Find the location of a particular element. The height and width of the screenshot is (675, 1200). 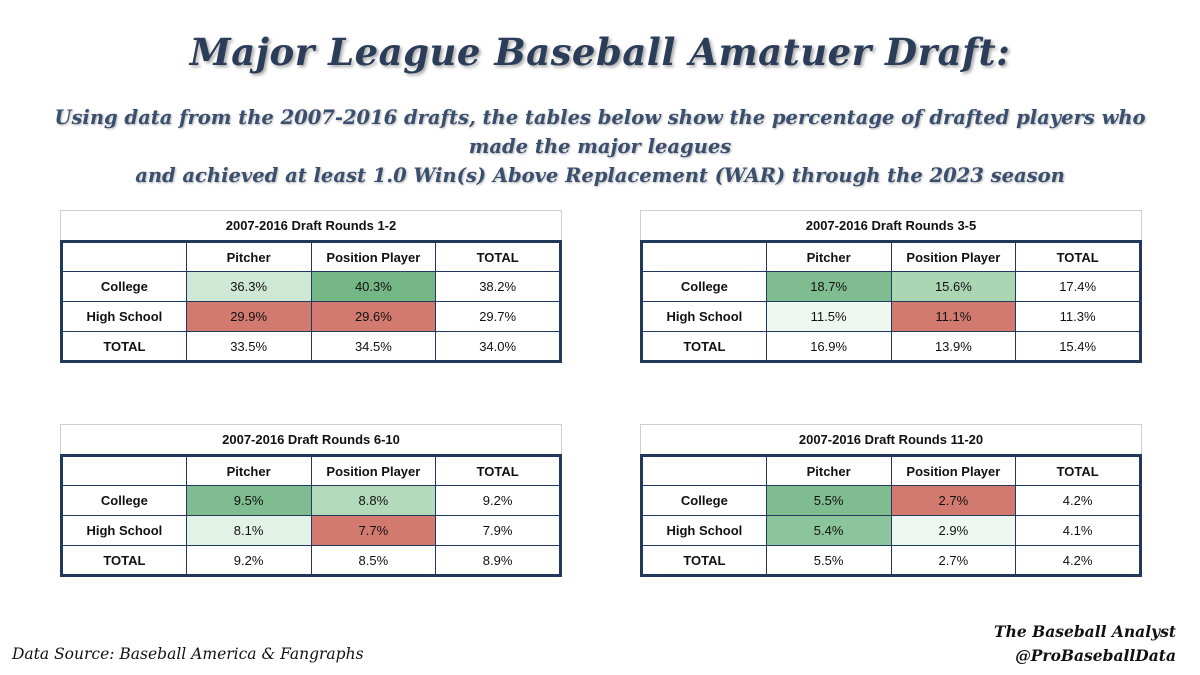

value-cell: 16.9% is located at coordinates (828, 346).